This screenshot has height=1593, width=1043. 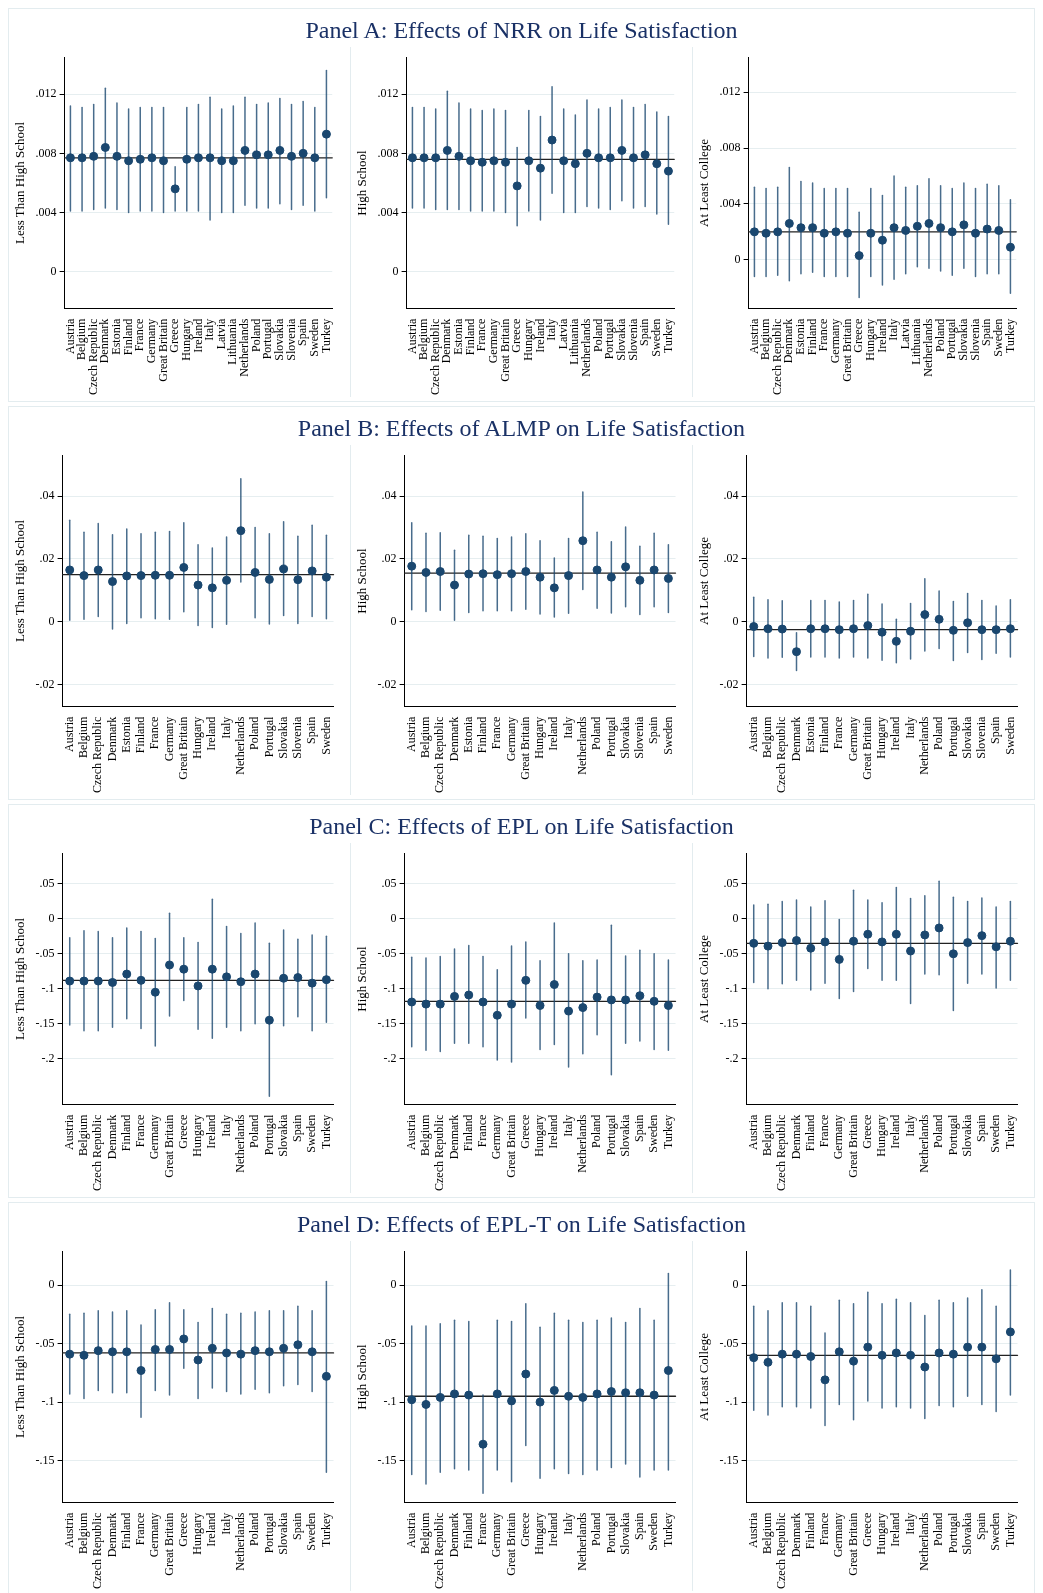 I want to click on x-tick-label: Ireland, so click(x=895, y=1529).